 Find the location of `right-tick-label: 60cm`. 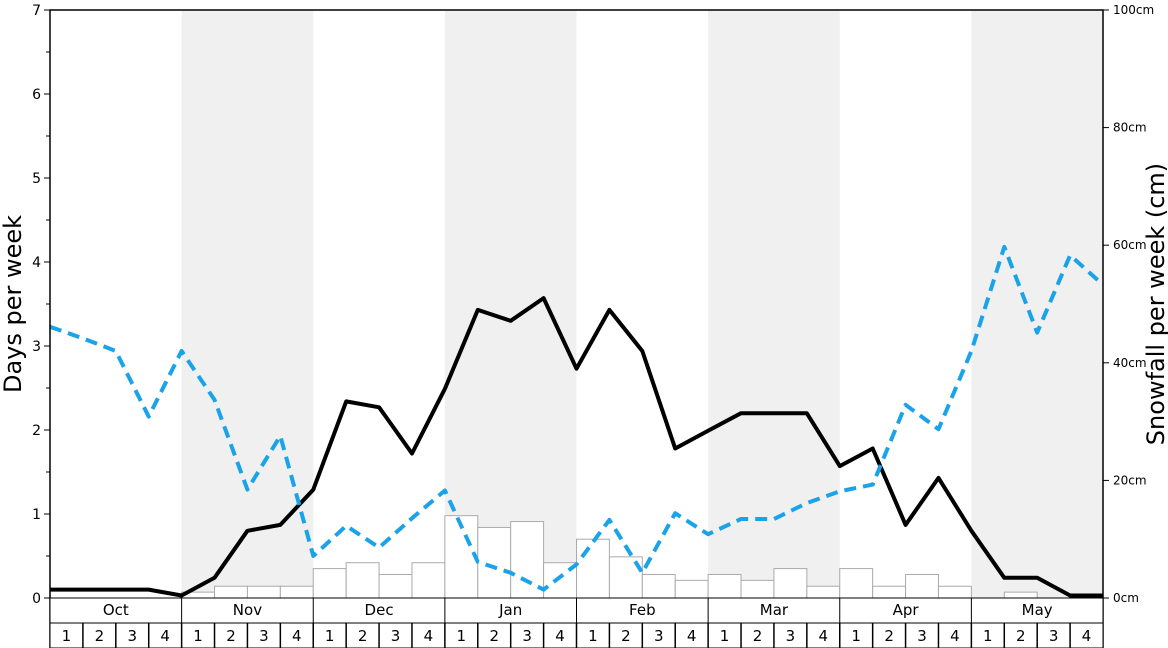

right-tick-label: 60cm is located at coordinates (1130, 245).